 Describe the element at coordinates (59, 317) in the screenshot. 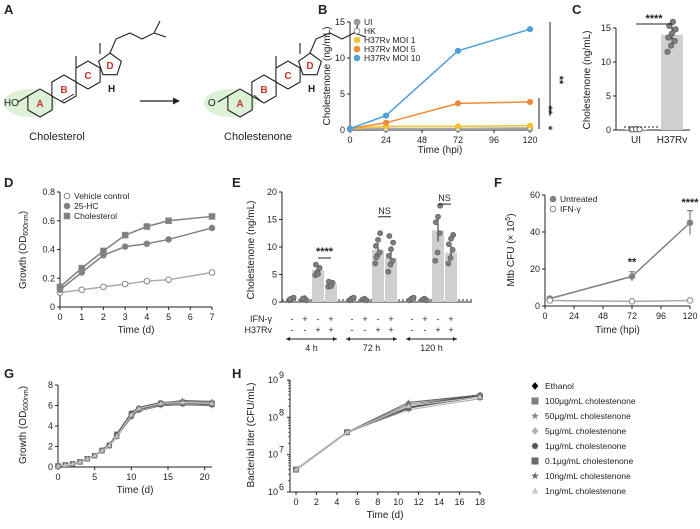

I see `d-xtick-label: 0` at that location.